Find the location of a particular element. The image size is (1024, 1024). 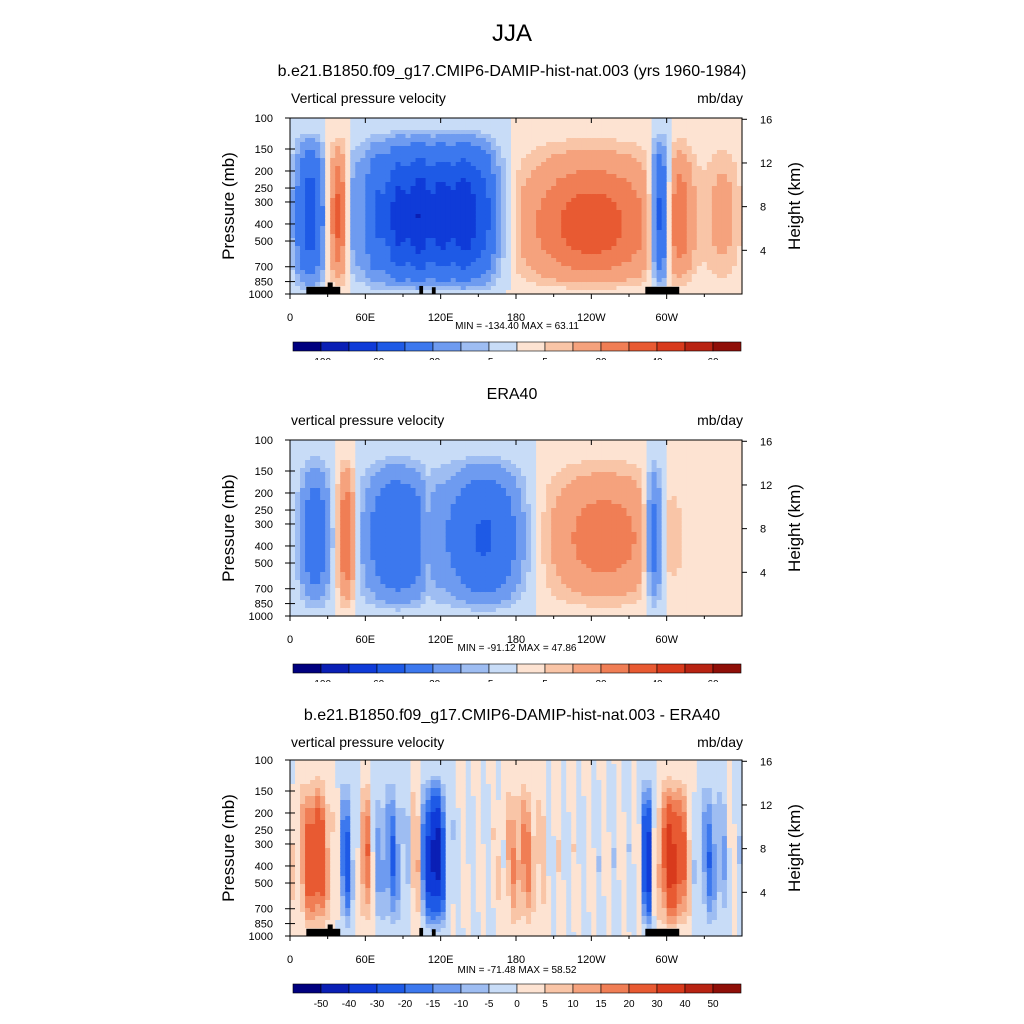

colorbar-label: 5 is located at coordinates (545, 358).